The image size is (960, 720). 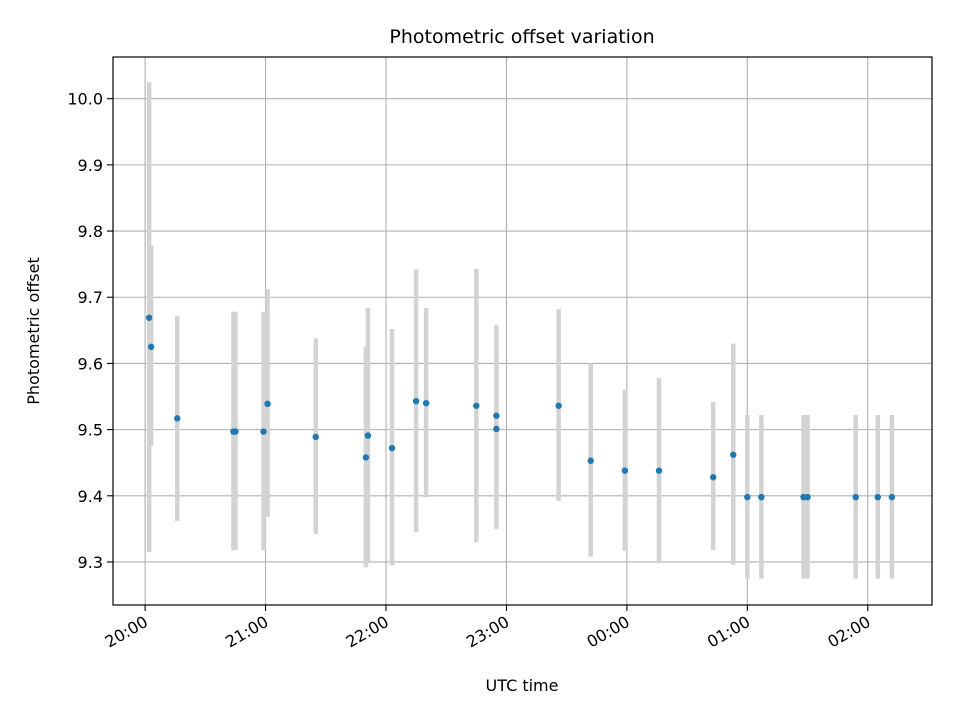 What do you see at coordinates (90, 231) in the screenshot?
I see `y-tick-label: 9.8` at bounding box center [90, 231].